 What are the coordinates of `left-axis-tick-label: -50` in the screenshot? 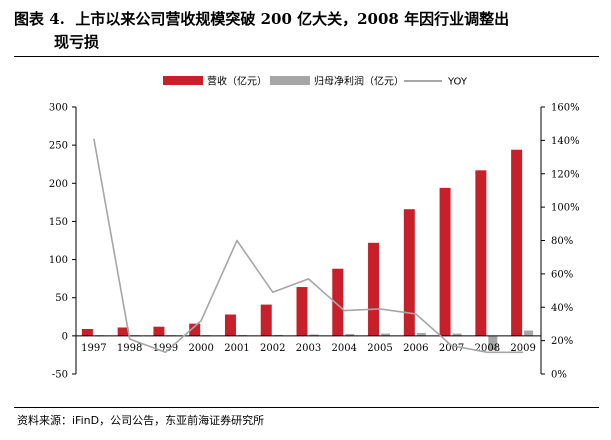 It's located at (60, 375).